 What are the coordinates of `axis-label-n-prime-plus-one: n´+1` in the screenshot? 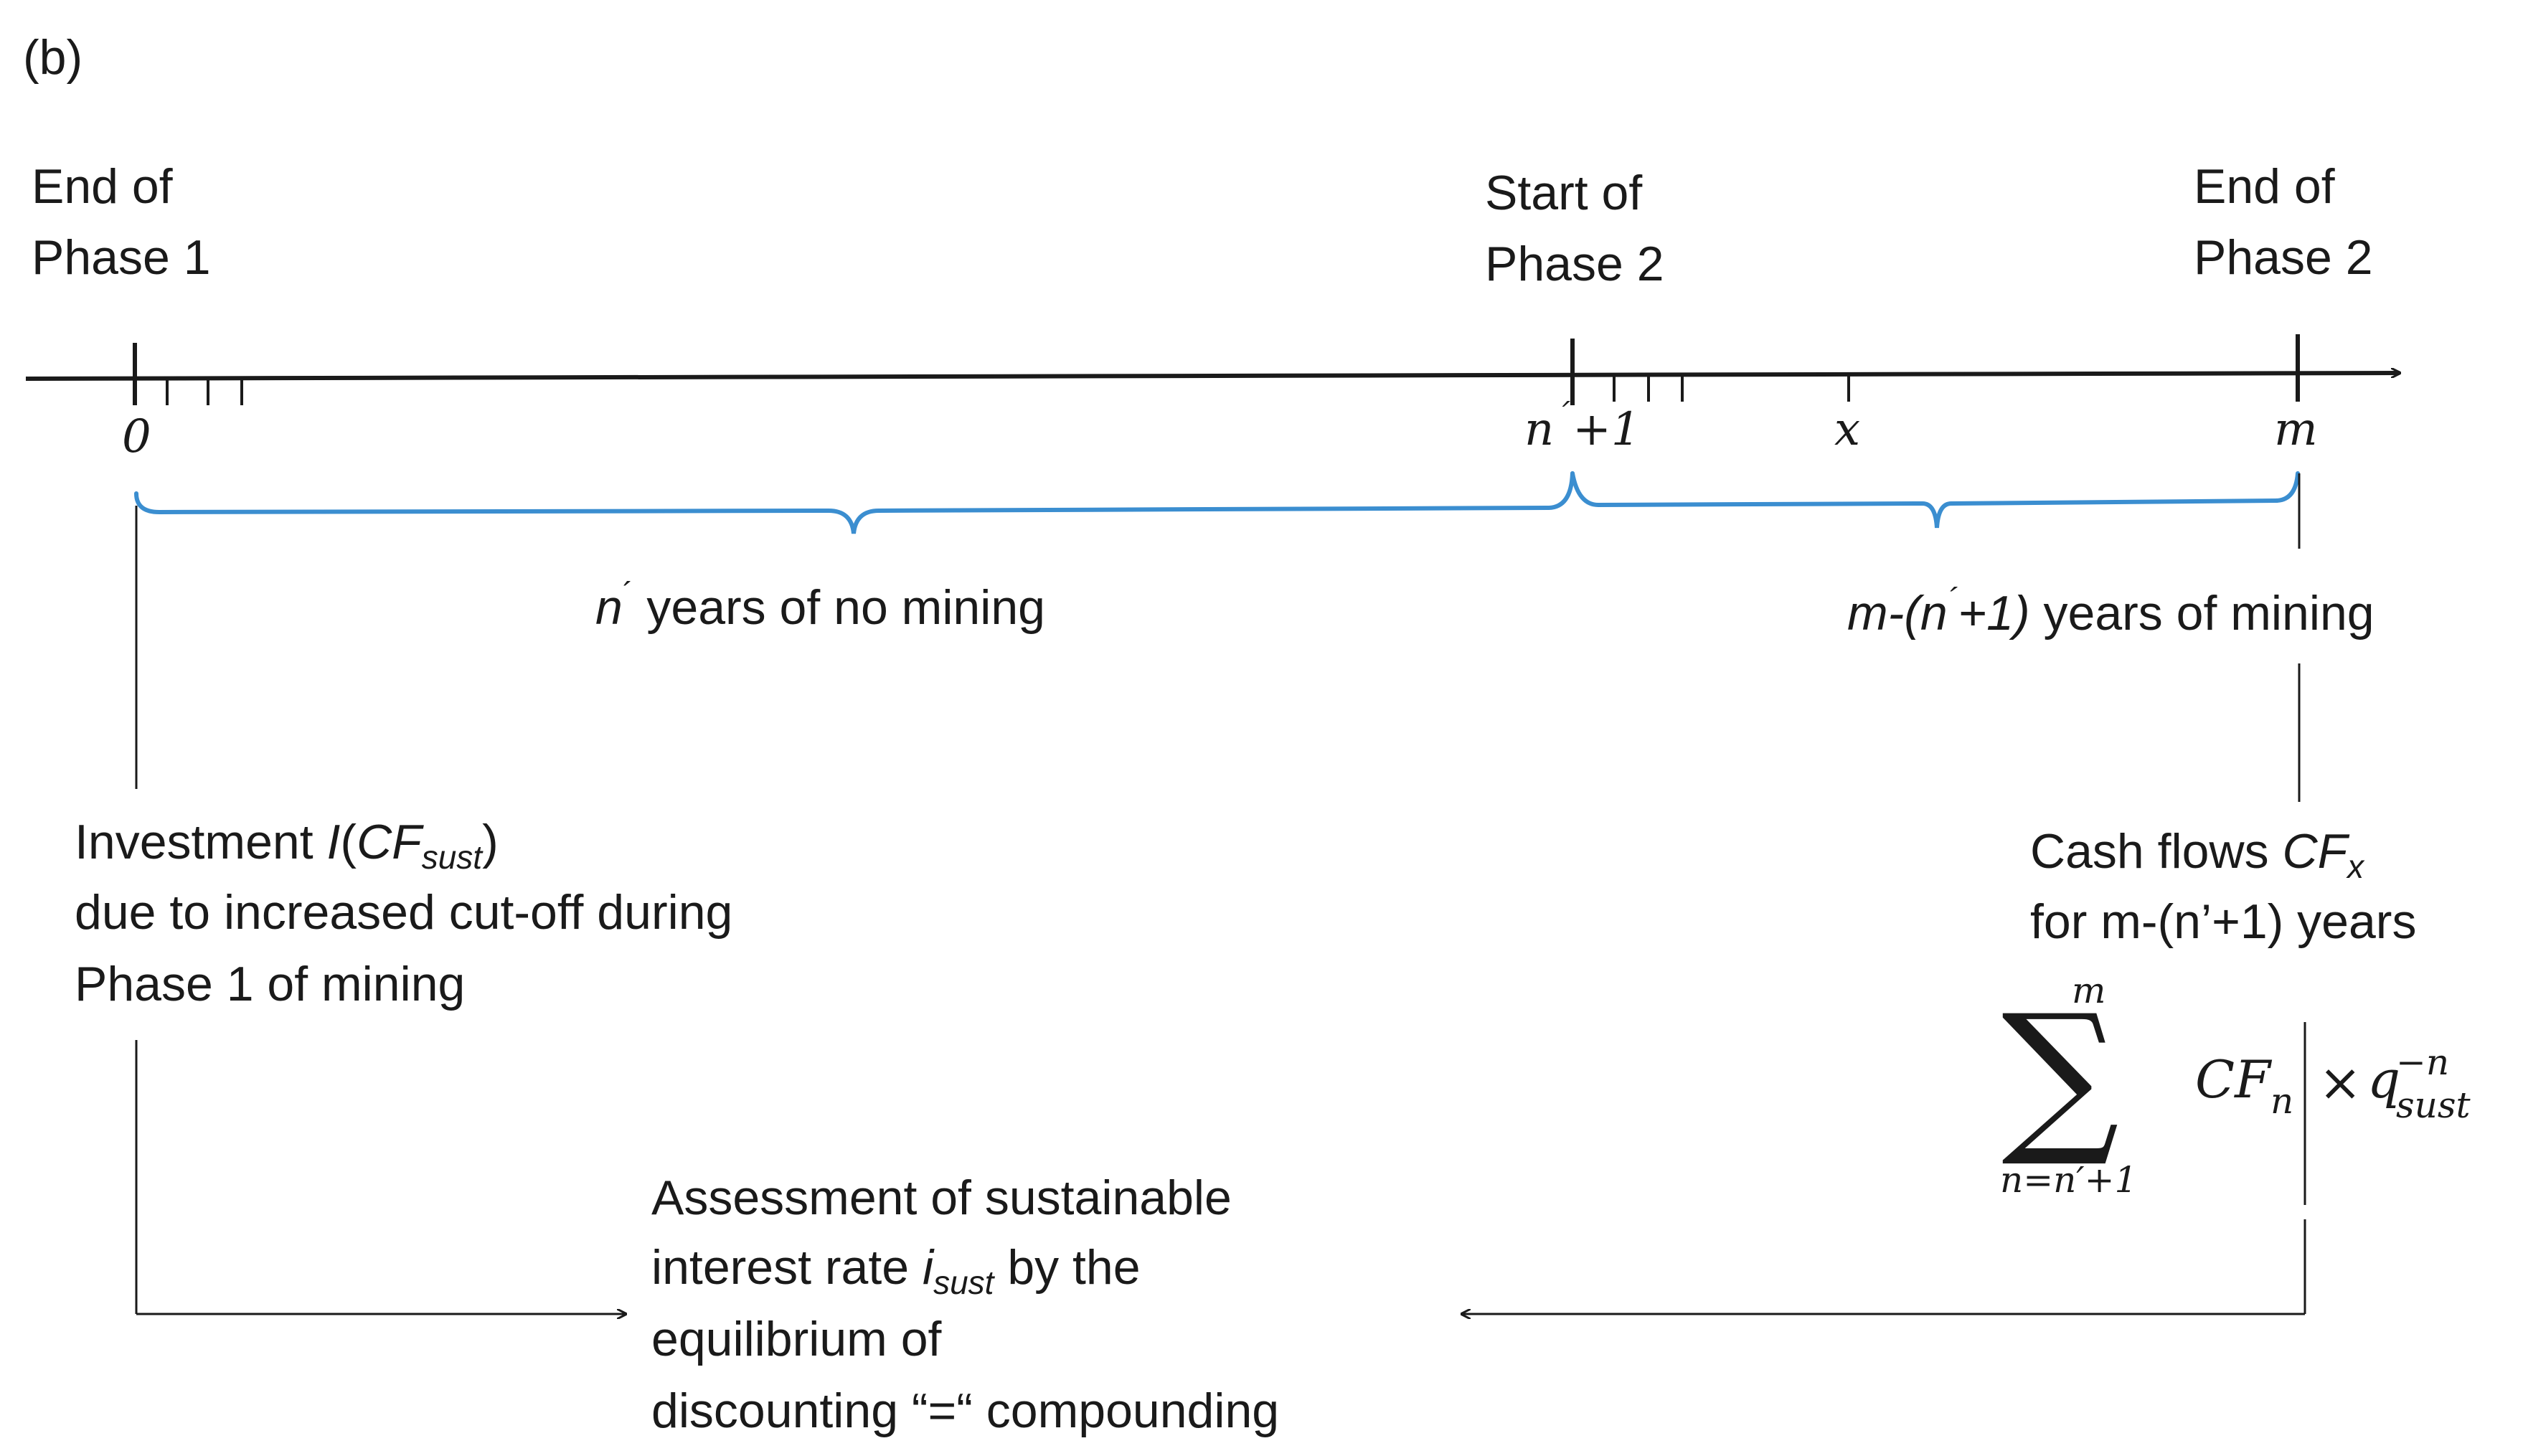 It's located at (1583, 426).